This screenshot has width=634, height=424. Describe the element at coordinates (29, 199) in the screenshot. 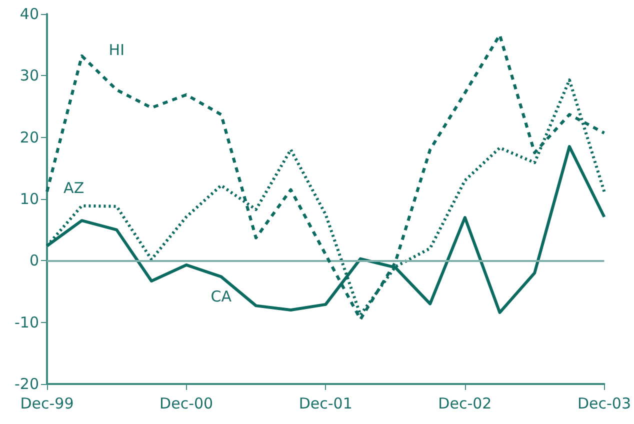

I see `y-tick-label: 10` at that location.